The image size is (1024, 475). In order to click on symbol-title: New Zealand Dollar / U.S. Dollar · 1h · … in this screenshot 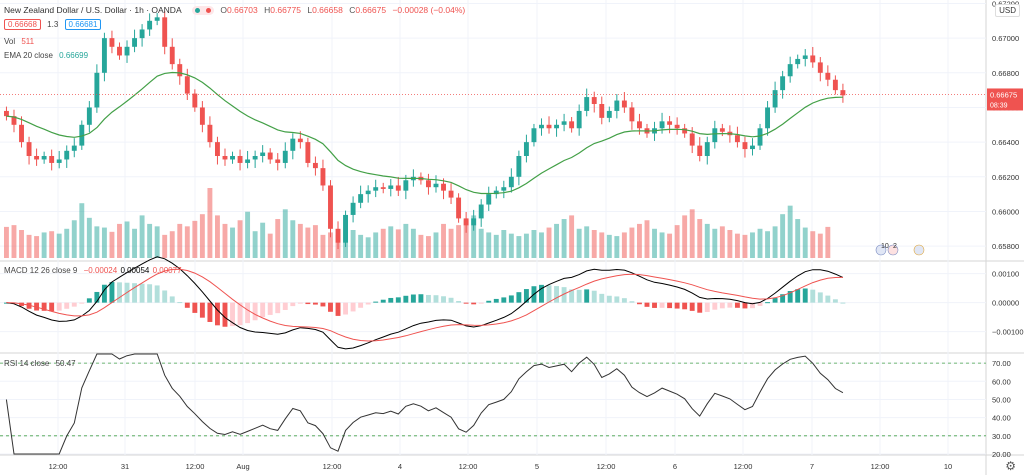, I will do `click(93, 10)`.